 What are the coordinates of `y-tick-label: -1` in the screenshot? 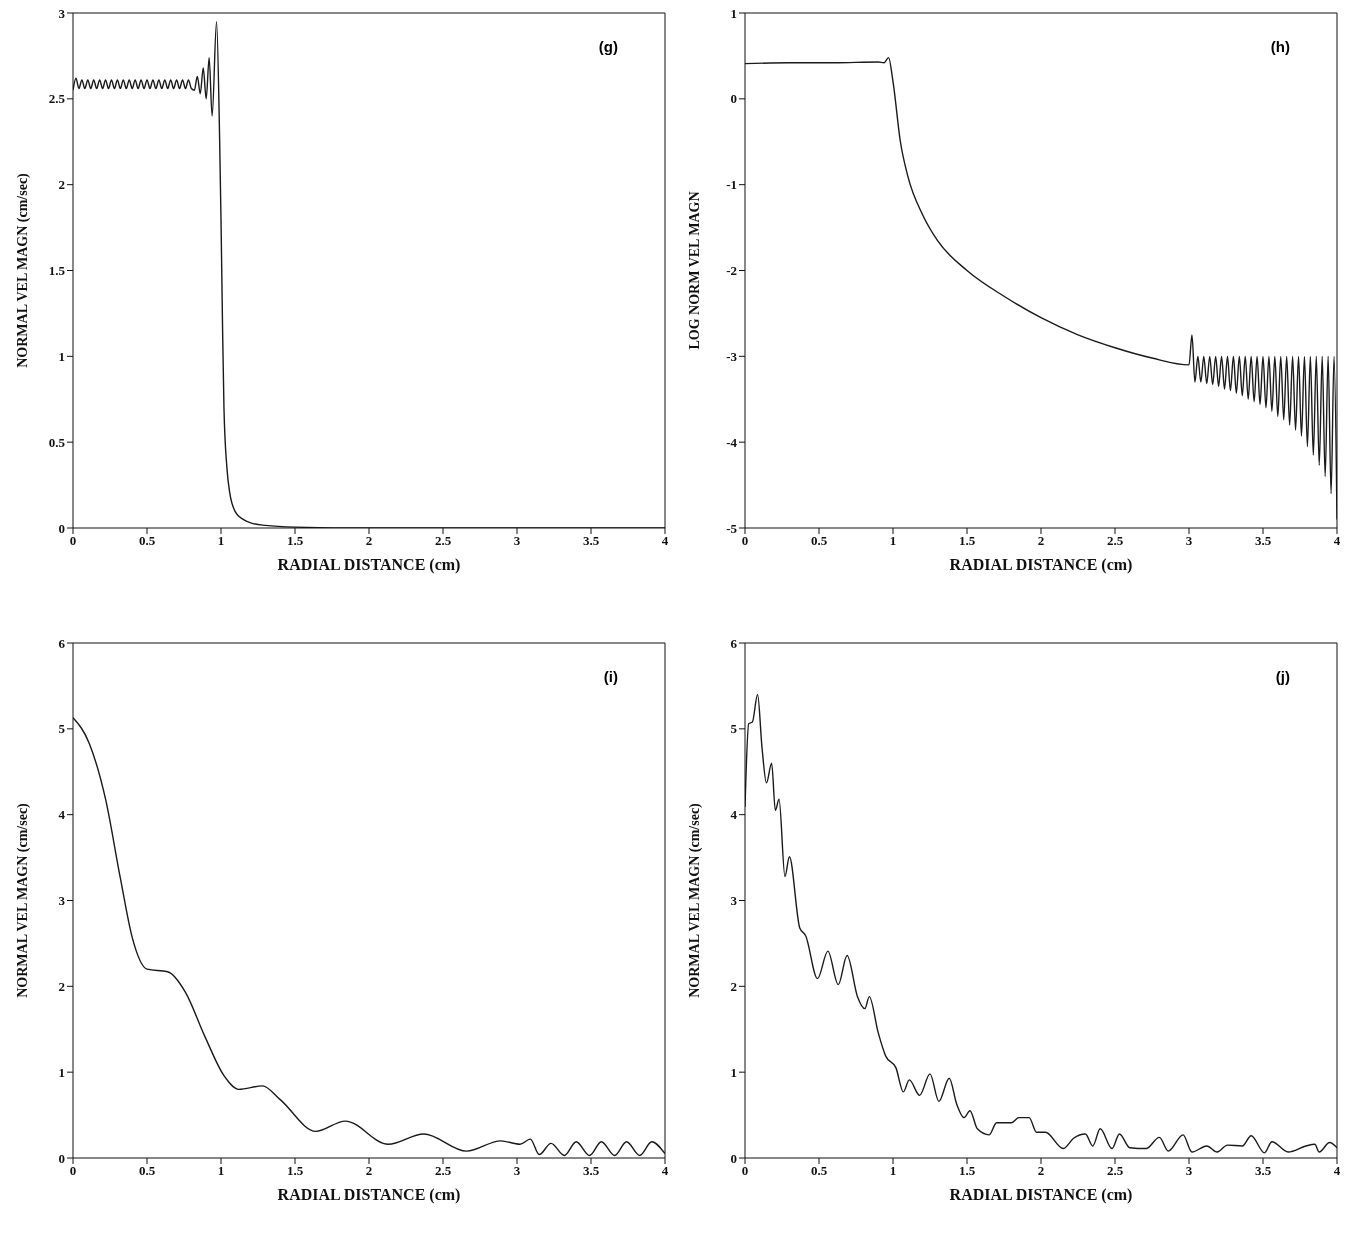 It's located at (731, 185).